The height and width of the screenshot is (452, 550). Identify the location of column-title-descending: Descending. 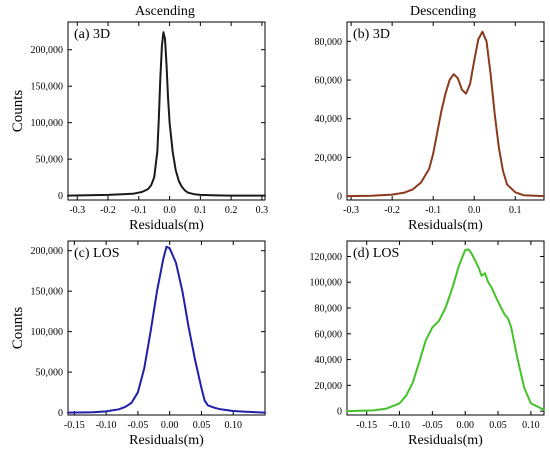
(443, 11).